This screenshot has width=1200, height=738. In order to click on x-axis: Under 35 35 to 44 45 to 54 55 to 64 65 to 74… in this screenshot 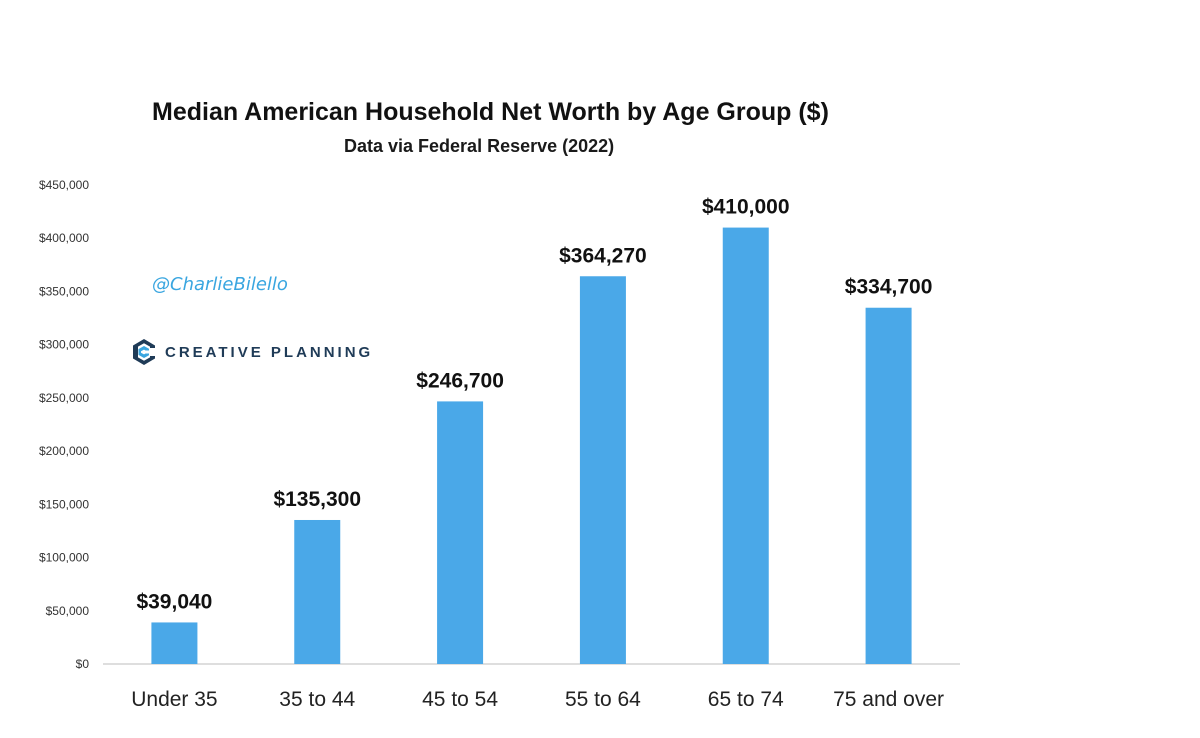, I will do `click(537, 699)`.